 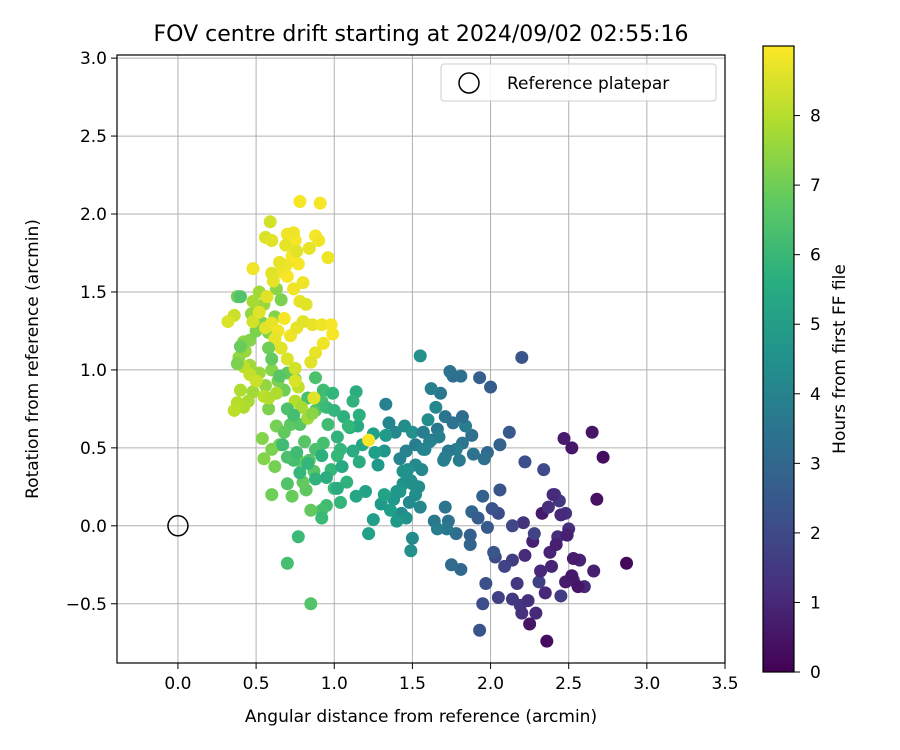 I want to click on legend-marker, so click(x=469, y=83).